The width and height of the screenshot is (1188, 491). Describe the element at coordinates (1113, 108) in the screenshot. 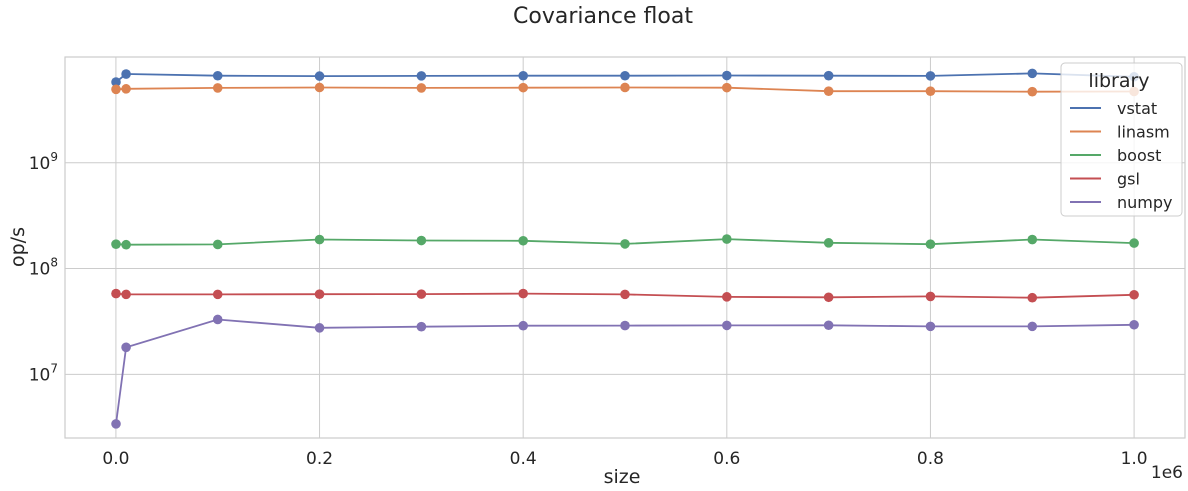

I see `legend-item-vstat: vstat` at that location.